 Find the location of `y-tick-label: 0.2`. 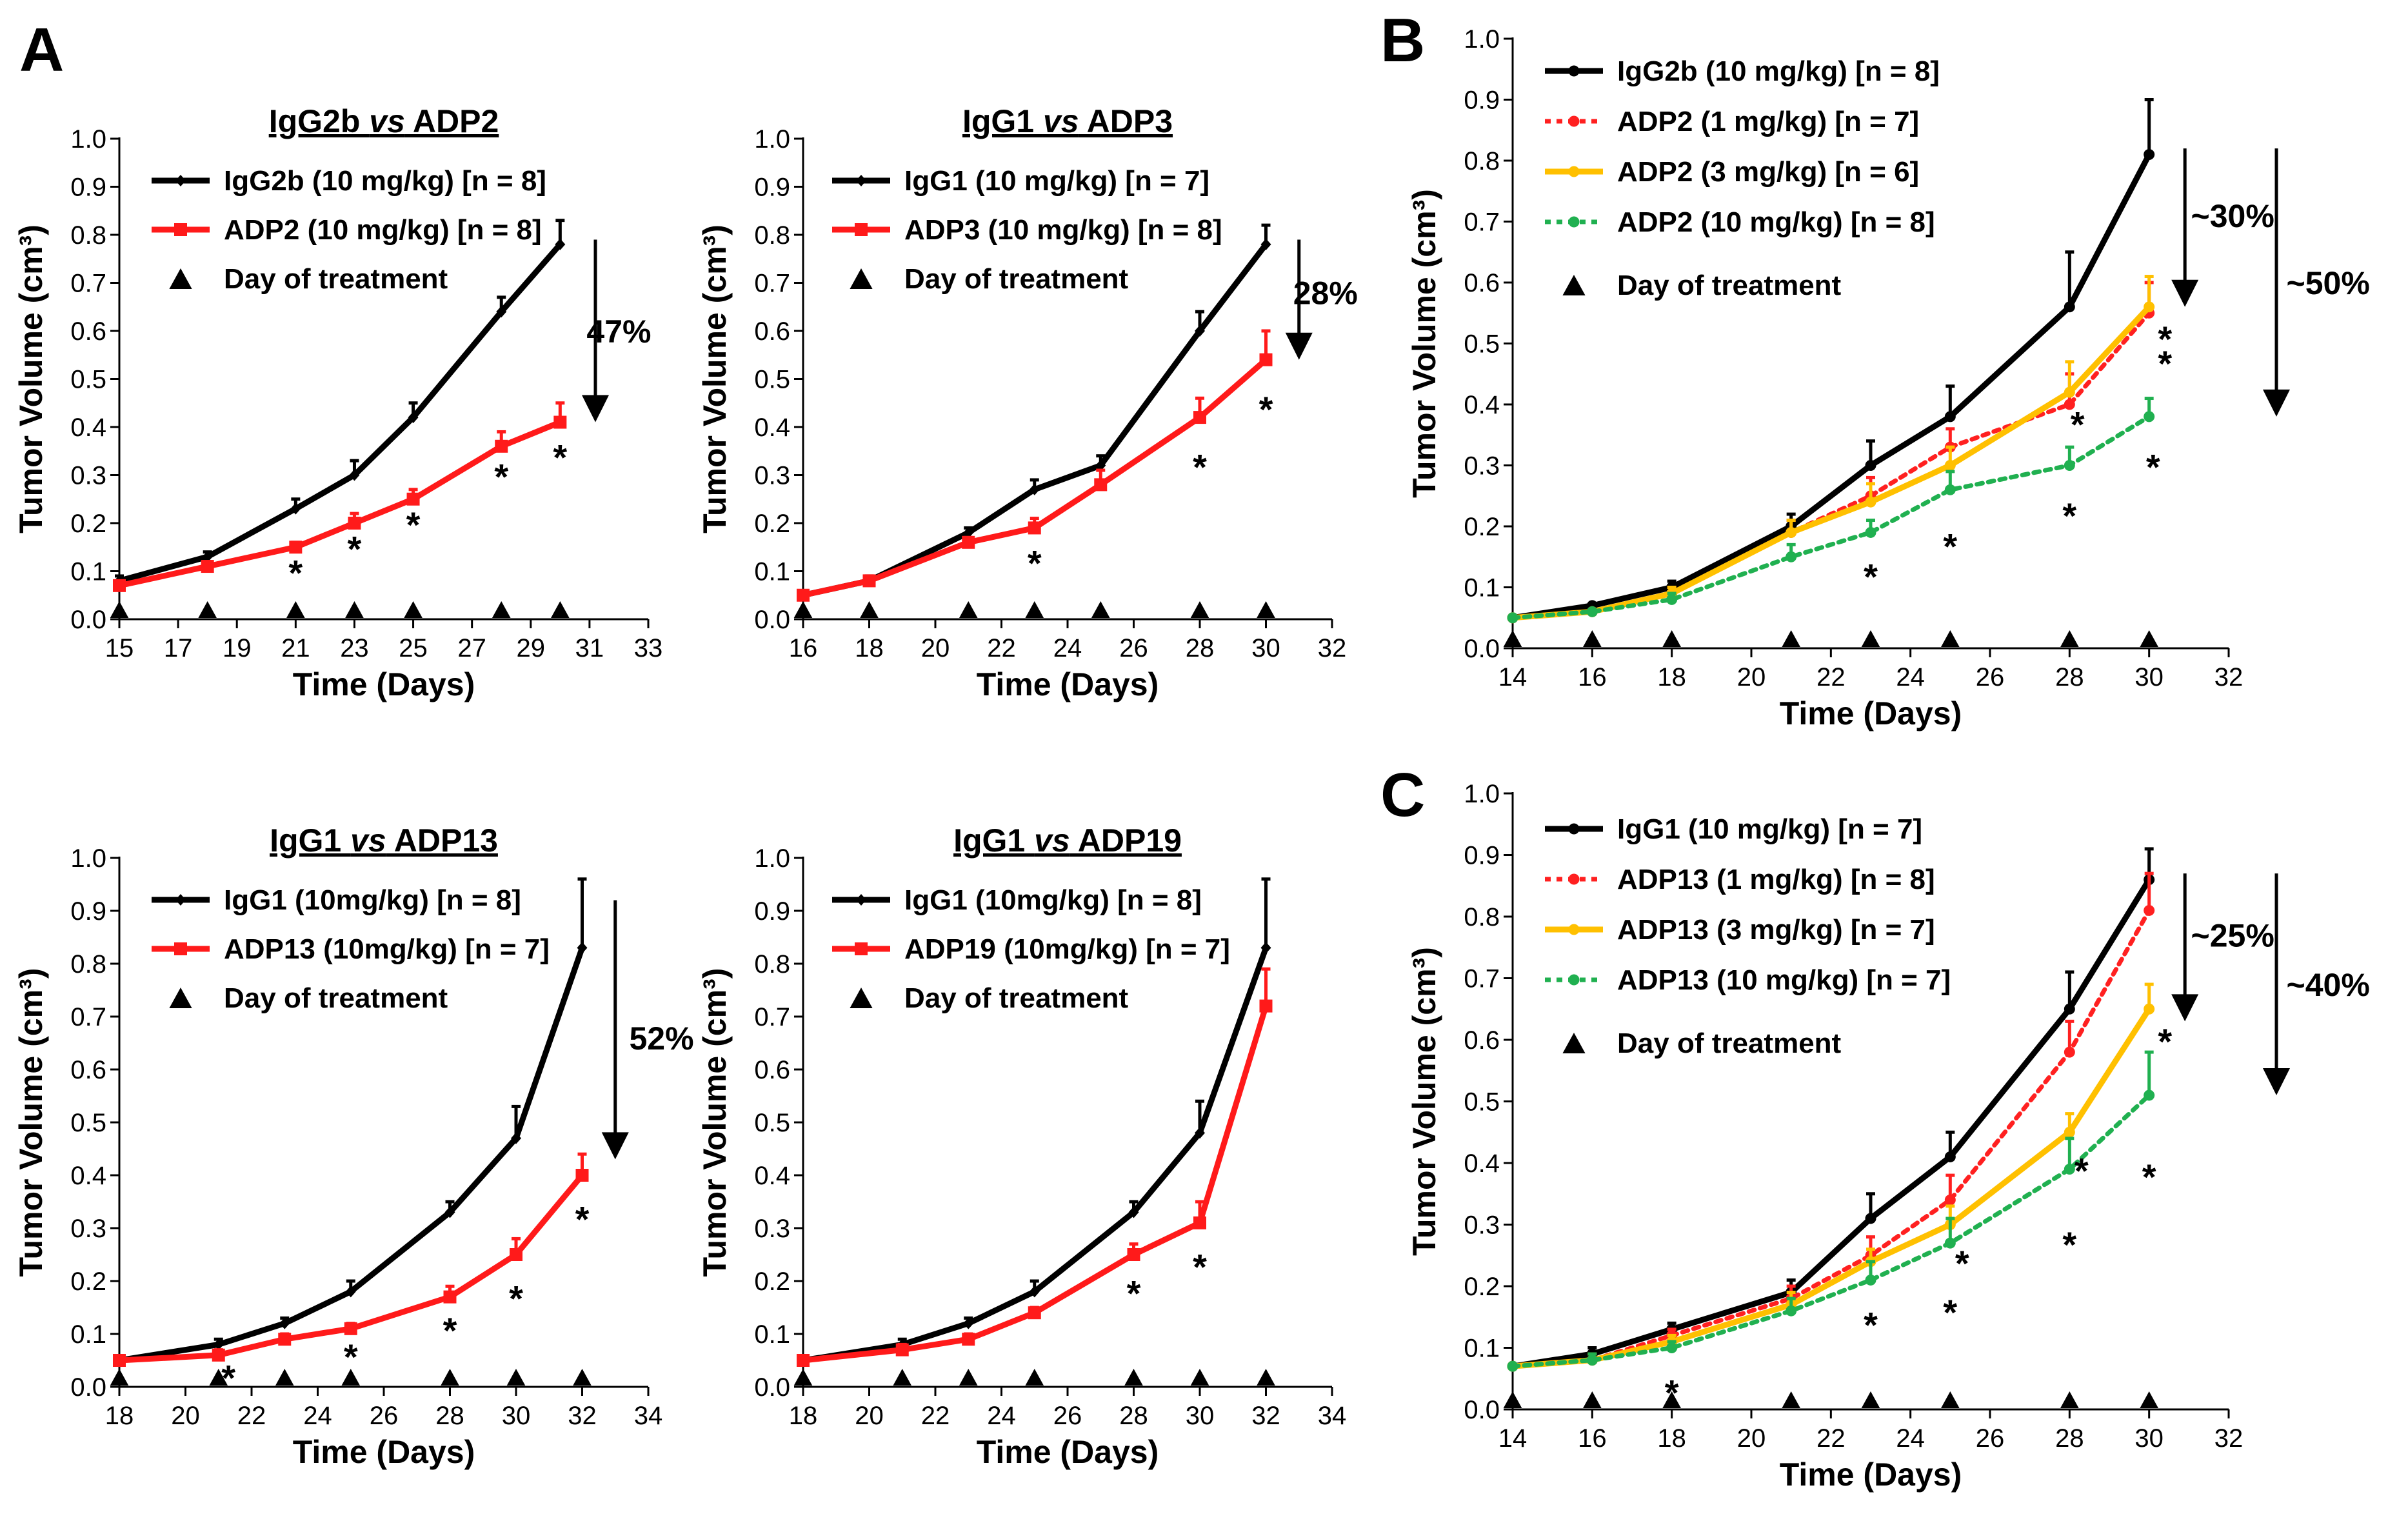

y-tick-label: 0.2 is located at coordinates (1482, 1287).